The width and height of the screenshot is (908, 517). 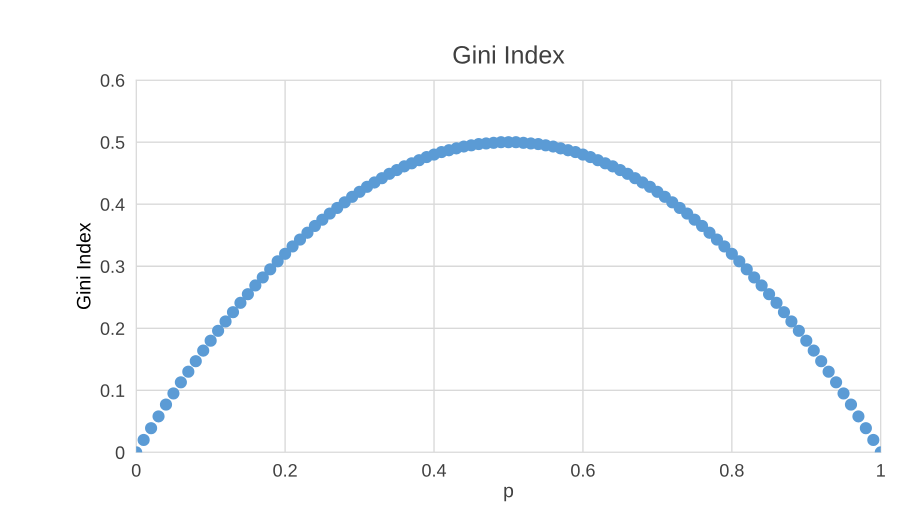 I want to click on y-tick-label: 0.5, so click(x=112, y=142).